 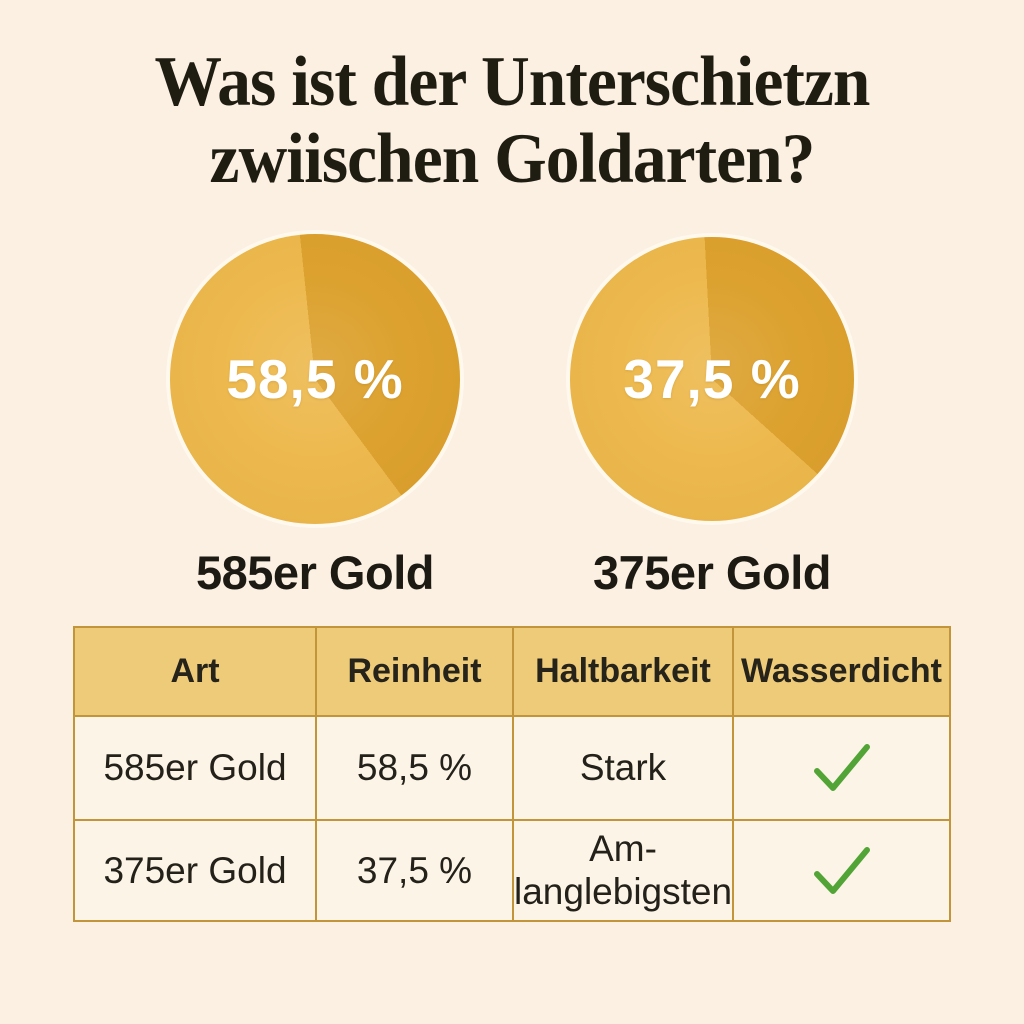 I want to click on cell-haltbarkeit-375: Am- langlebigsten, so click(x=623, y=871).